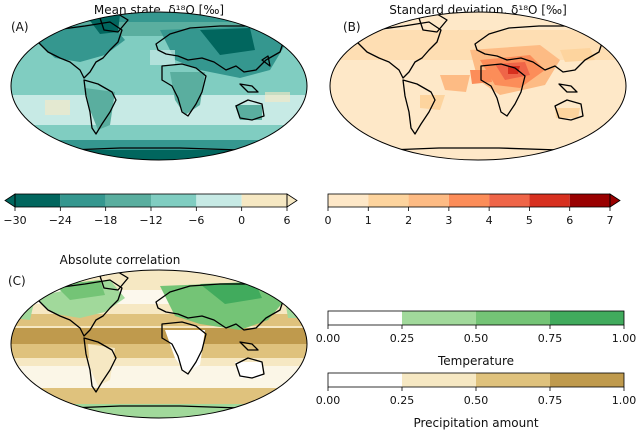 The image size is (640, 431). What do you see at coordinates (328, 338) in the screenshot?
I see `colorbar-temperature-tick-label: 0.00` at bounding box center [328, 338].